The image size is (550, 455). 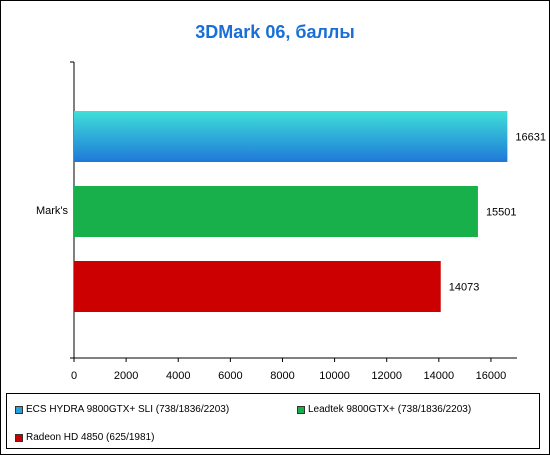 I want to click on category-label: Mark's, so click(x=52, y=211).